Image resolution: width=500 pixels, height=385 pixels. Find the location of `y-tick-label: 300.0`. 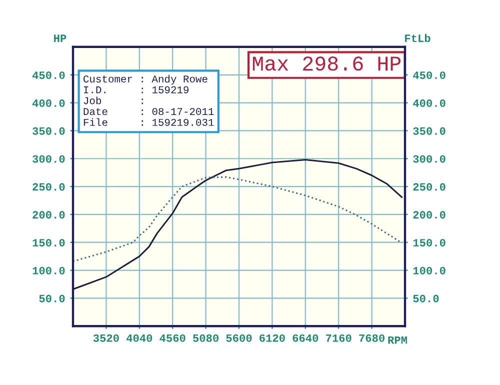

y-tick-label: 300.0 is located at coordinates (48, 159).